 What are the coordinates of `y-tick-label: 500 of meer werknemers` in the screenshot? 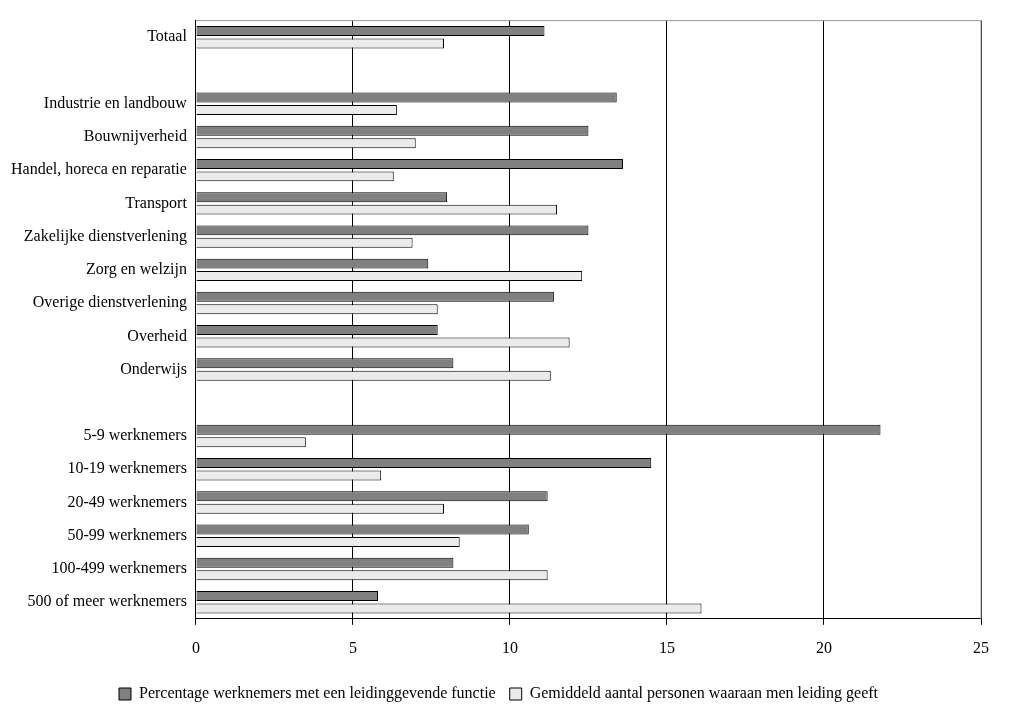 It's located at (107, 601).